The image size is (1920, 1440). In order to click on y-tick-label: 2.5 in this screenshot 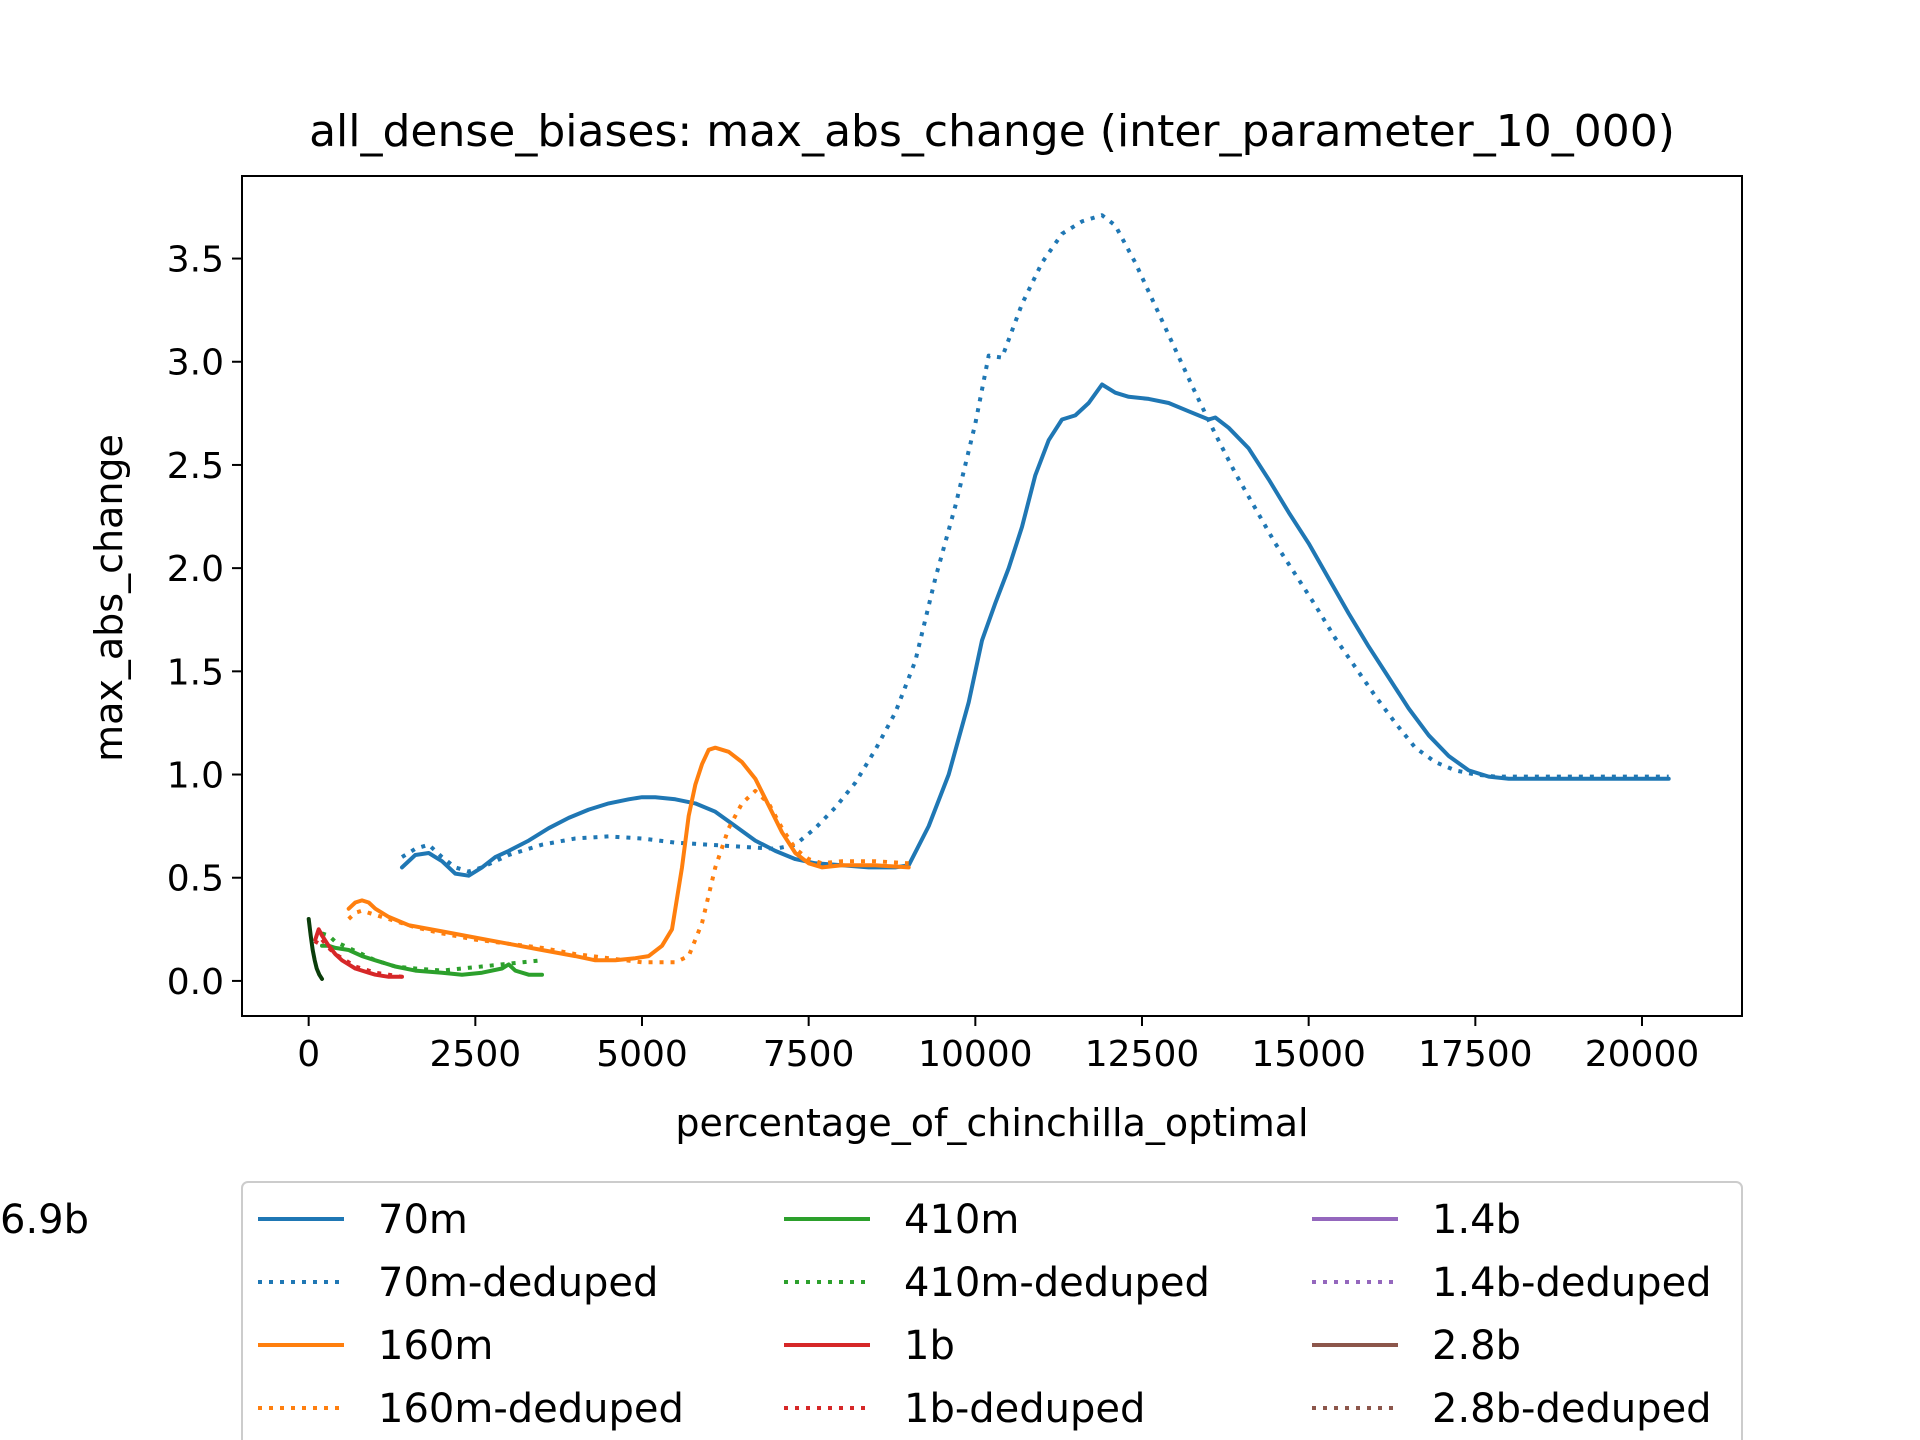, I will do `click(195, 466)`.